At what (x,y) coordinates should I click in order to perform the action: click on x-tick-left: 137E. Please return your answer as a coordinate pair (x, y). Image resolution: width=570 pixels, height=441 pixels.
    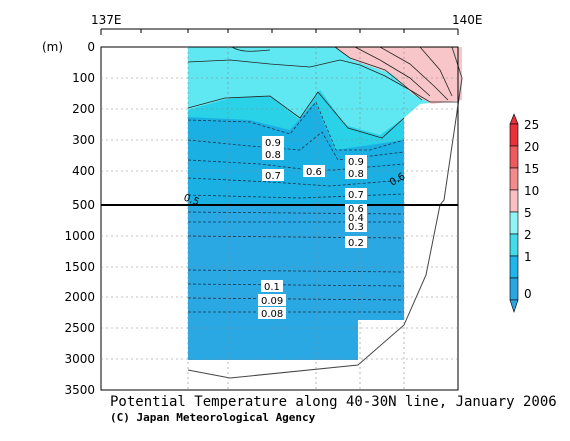
    Looking at the image, I should click on (106, 20).